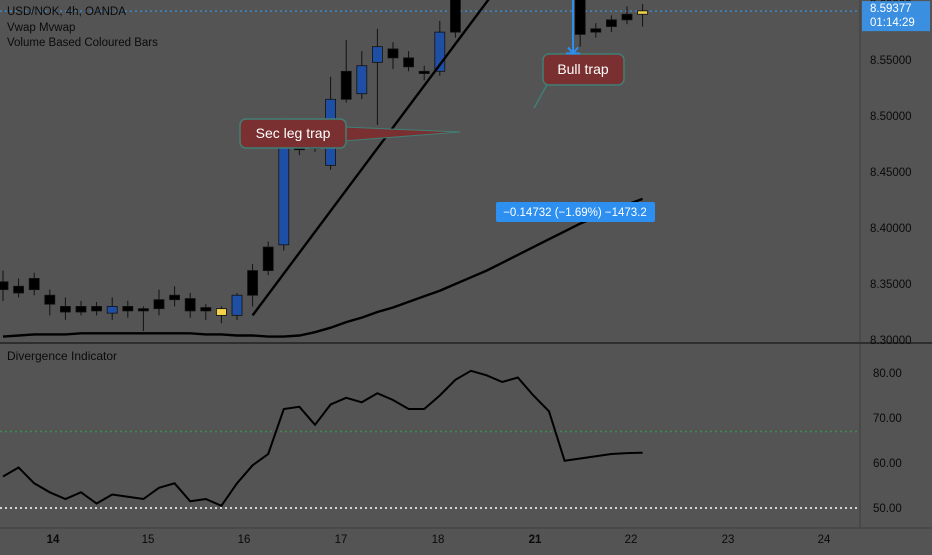 The height and width of the screenshot is (555, 932). What do you see at coordinates (891, 117) in the screenshot?
I see `price-tick-label: 8.50000` at bounding box center [891, 117].